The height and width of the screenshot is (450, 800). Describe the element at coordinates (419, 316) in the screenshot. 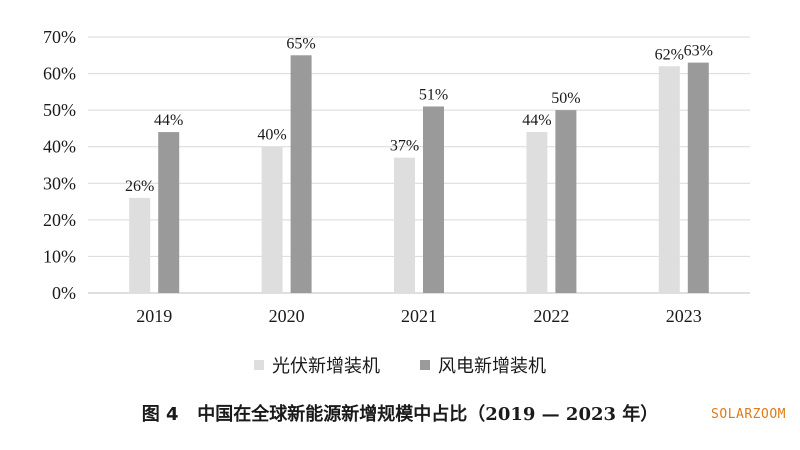

I see `x-tick-label: 2021` at that location.